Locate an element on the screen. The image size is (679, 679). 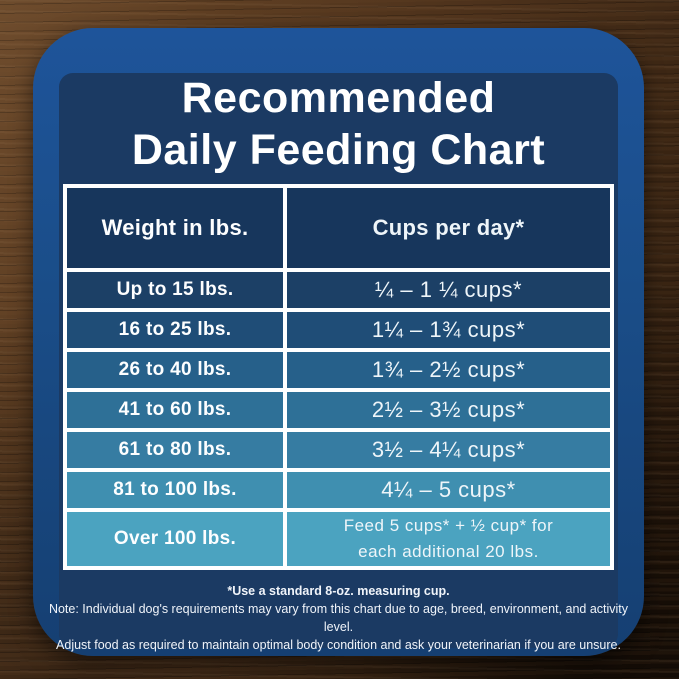
cups-cell: ¼ – 1 ¼ cups* is located at coordinates (448, 289).